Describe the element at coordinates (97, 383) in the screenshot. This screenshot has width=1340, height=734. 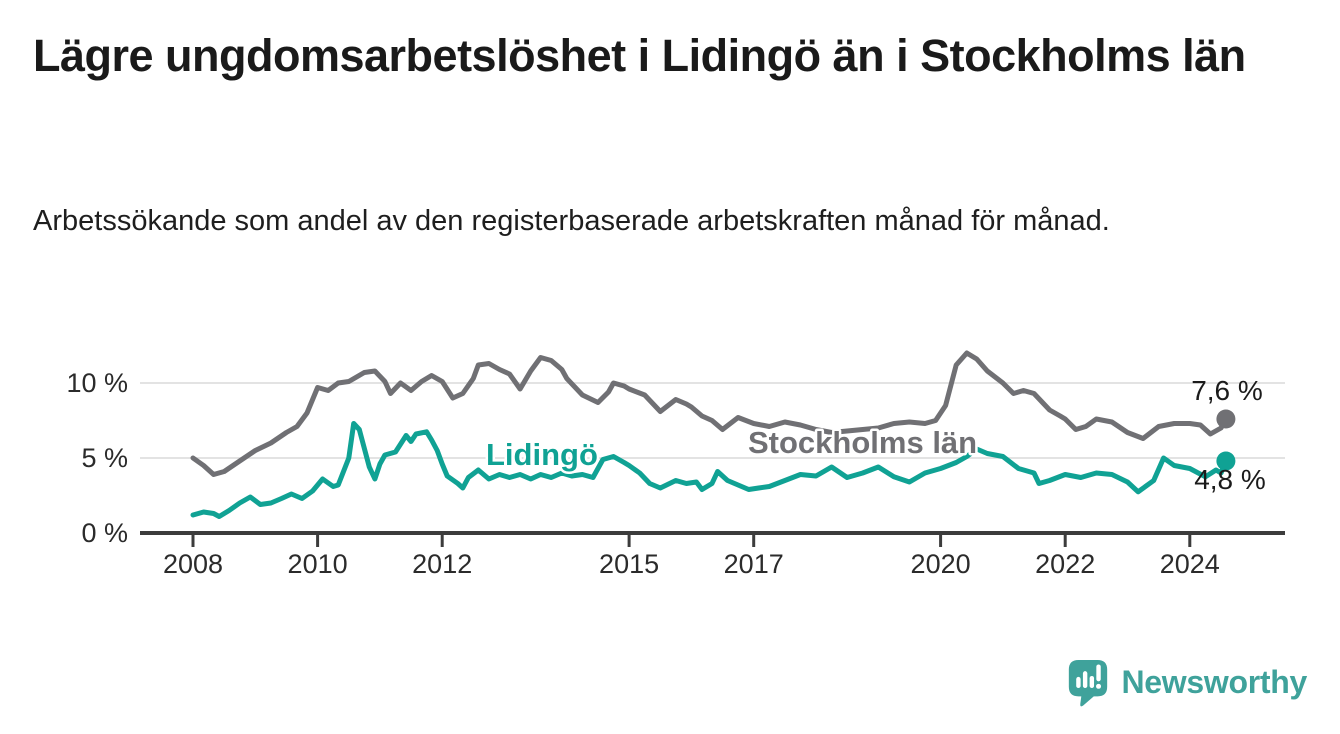
I see `y-tick-label: 10 %` at that location.